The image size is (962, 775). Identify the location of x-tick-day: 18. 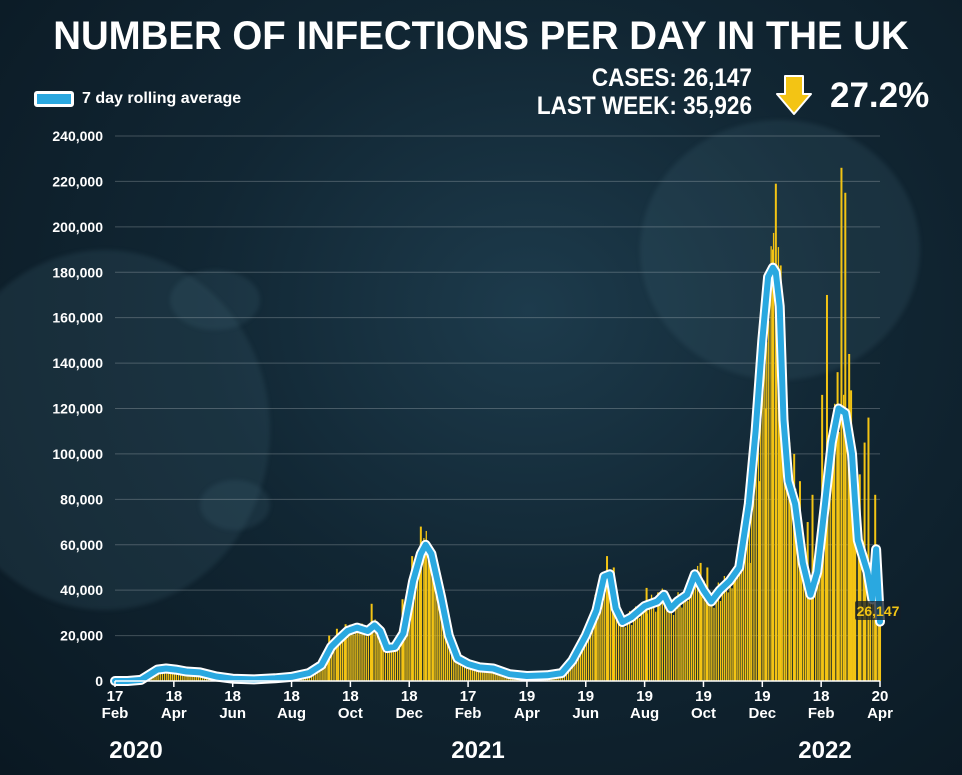
(232, 696).